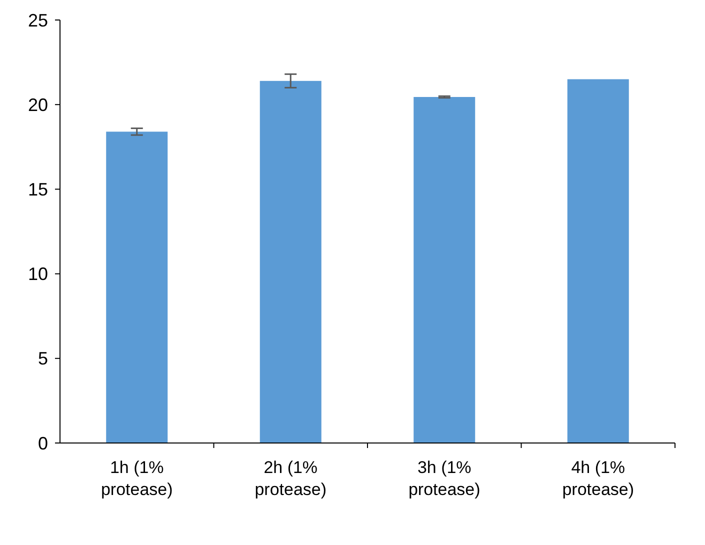  Describe the element at coordinates (290, 479) in the screenshot. I see `x-tick-label: 2h (1% protease)` at that location.